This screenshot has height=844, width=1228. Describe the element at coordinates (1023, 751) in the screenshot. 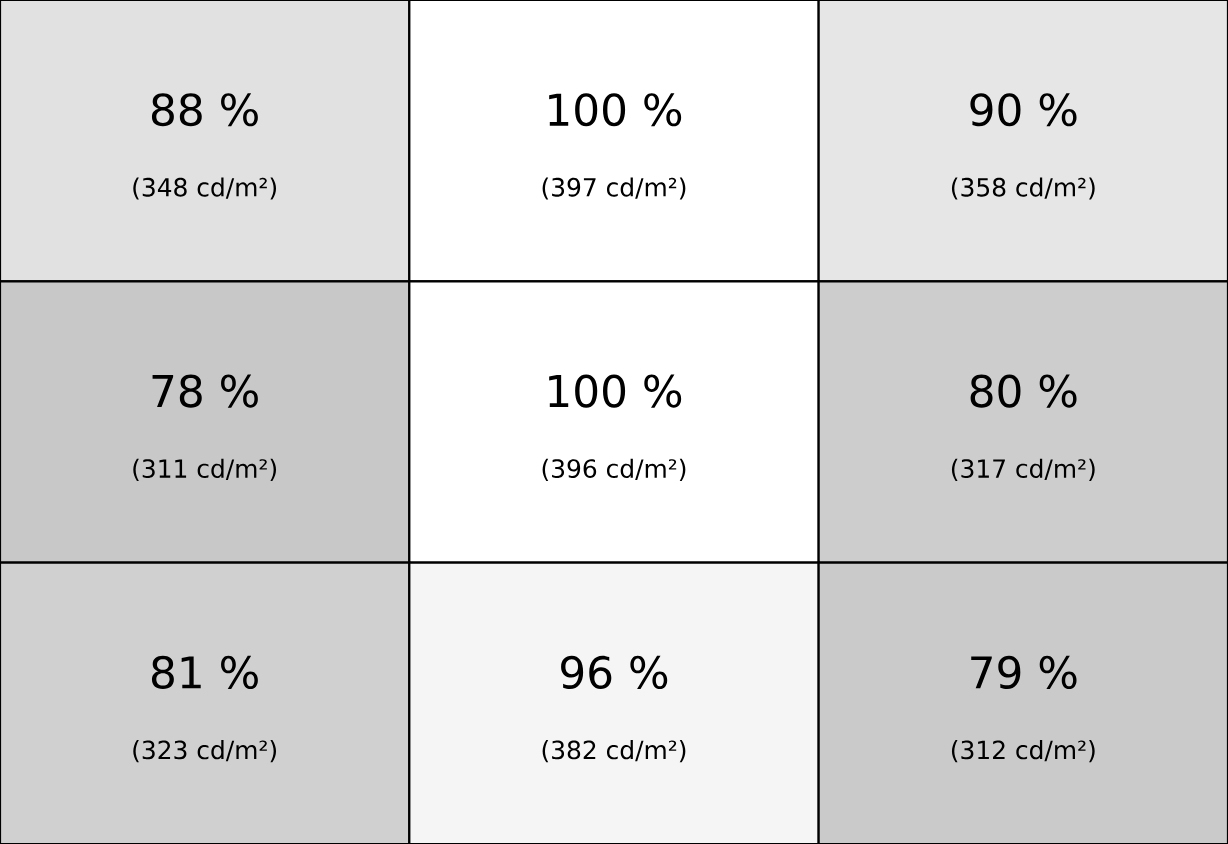

I see `annotation: (312 cd/m²)` at that location.